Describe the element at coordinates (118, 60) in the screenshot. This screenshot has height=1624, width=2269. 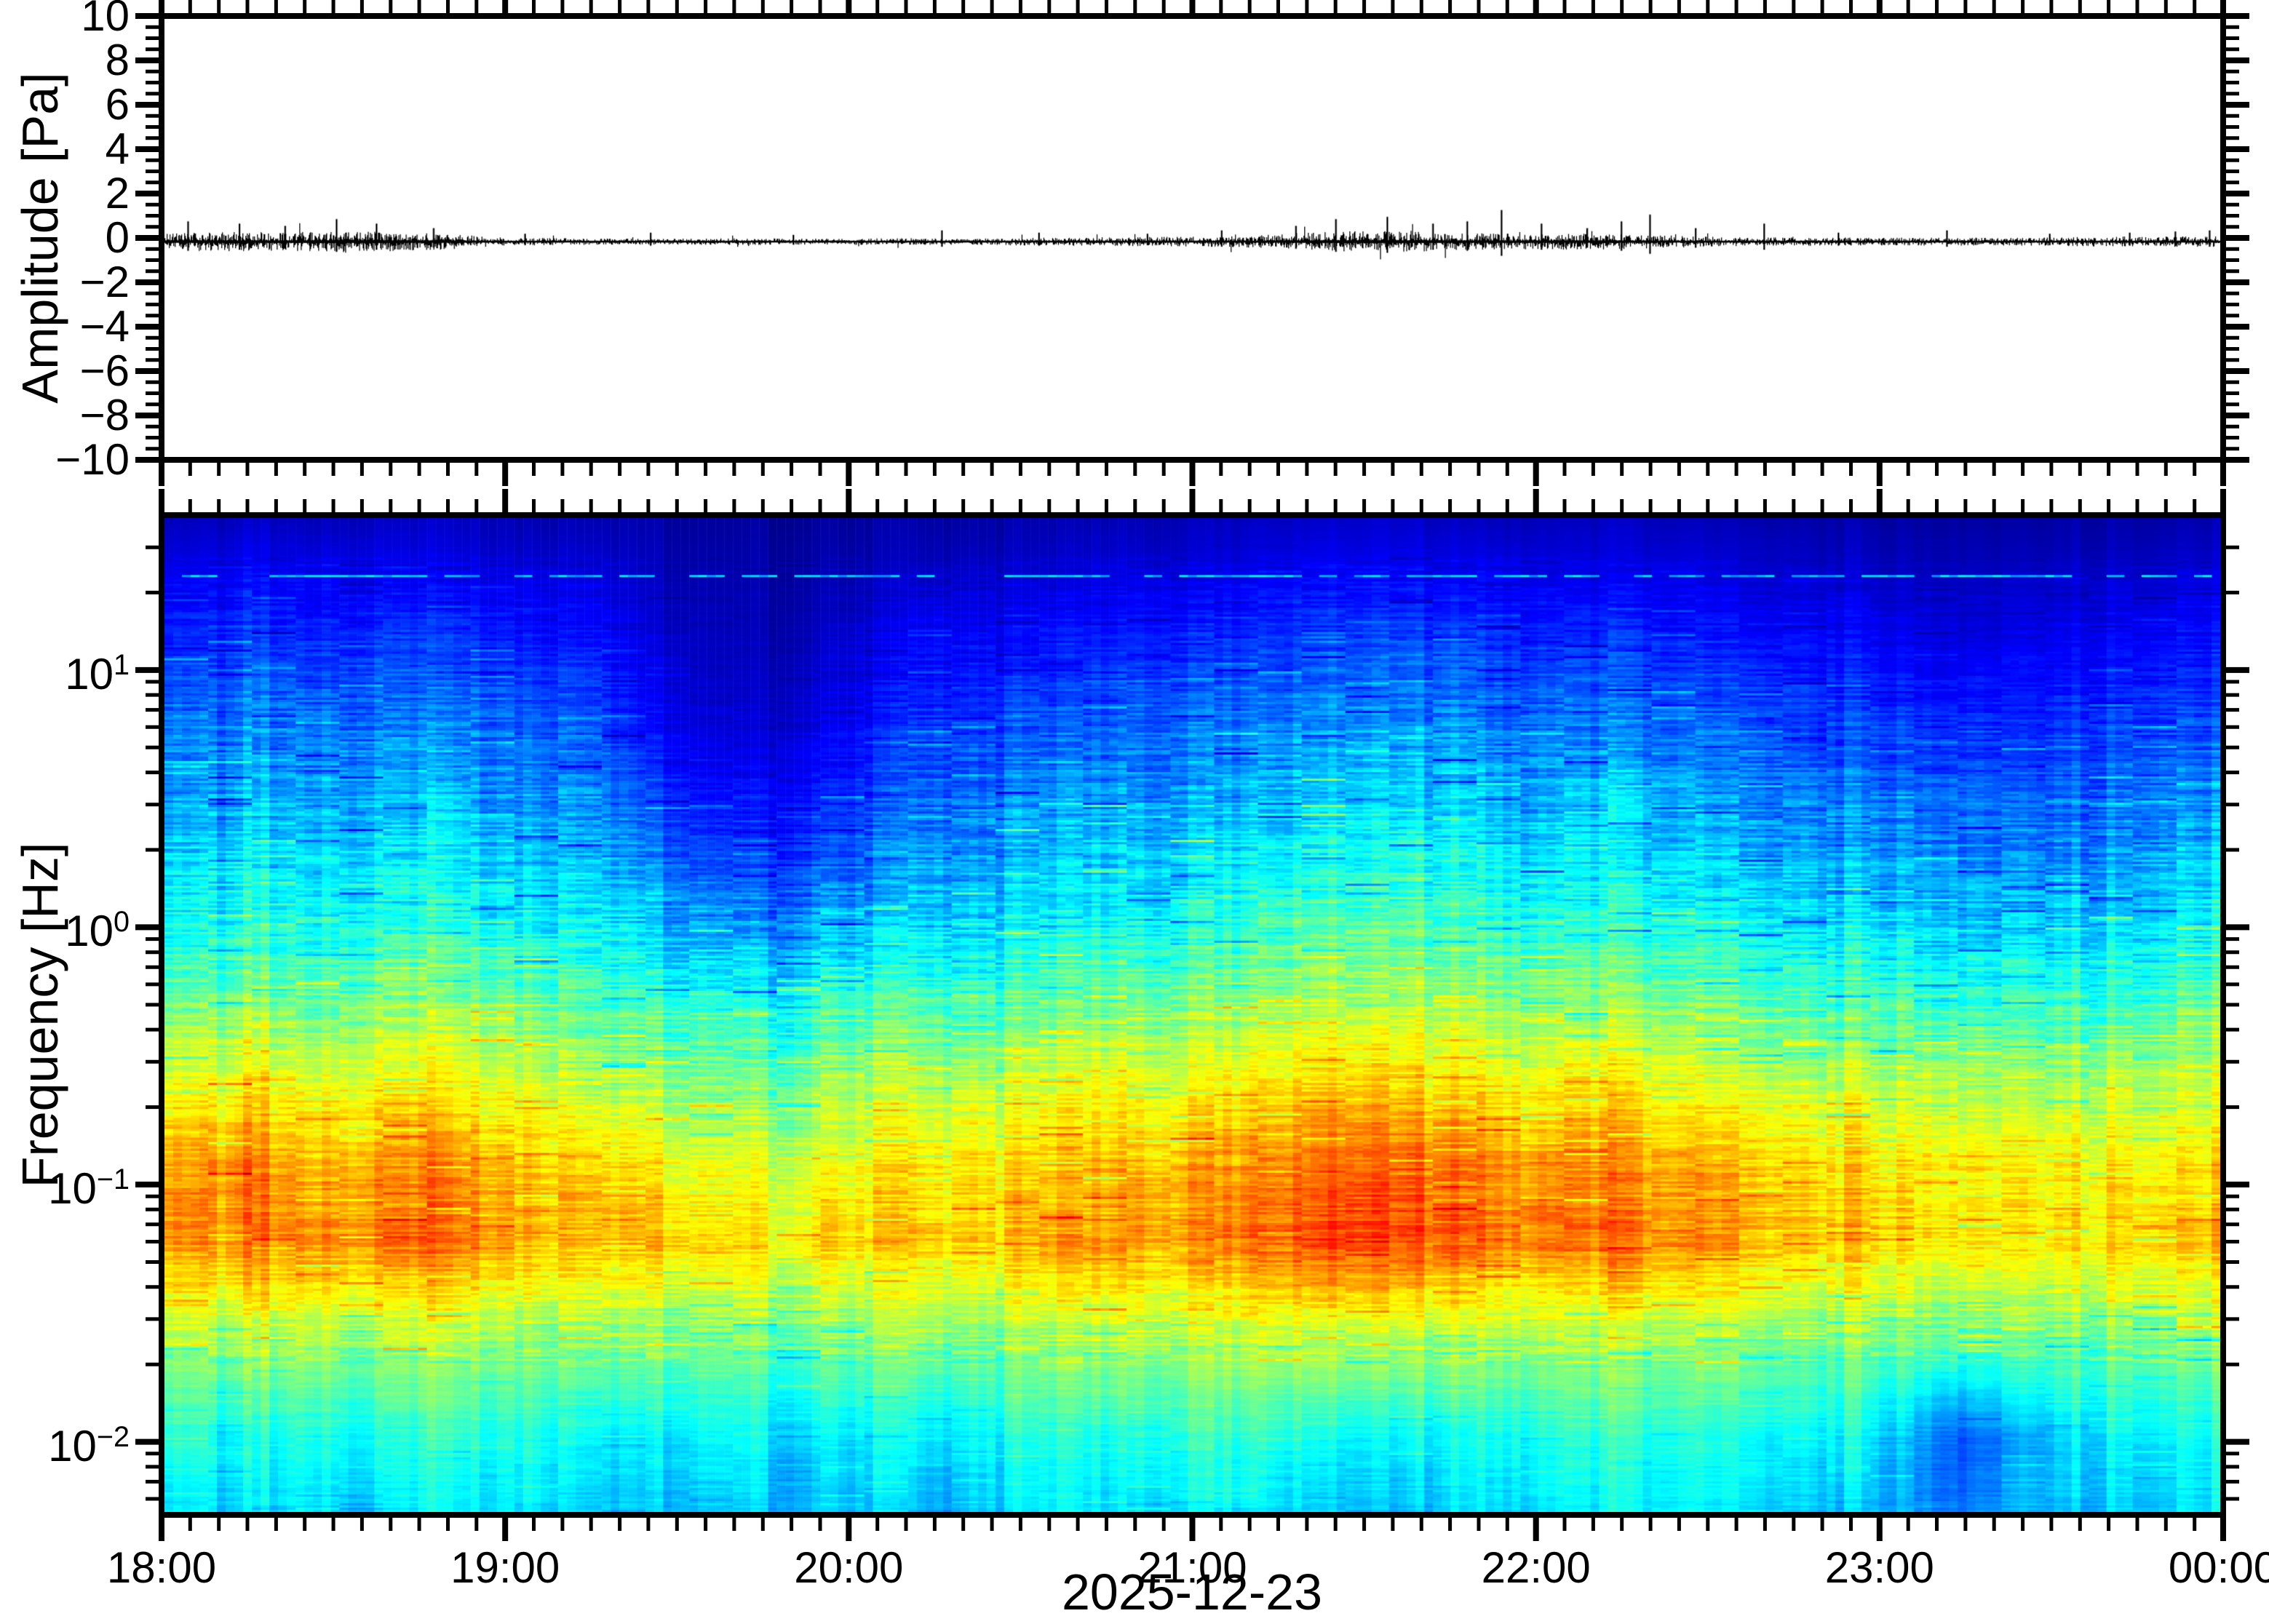
I see `amplitude-tick-label: 8` at that location.